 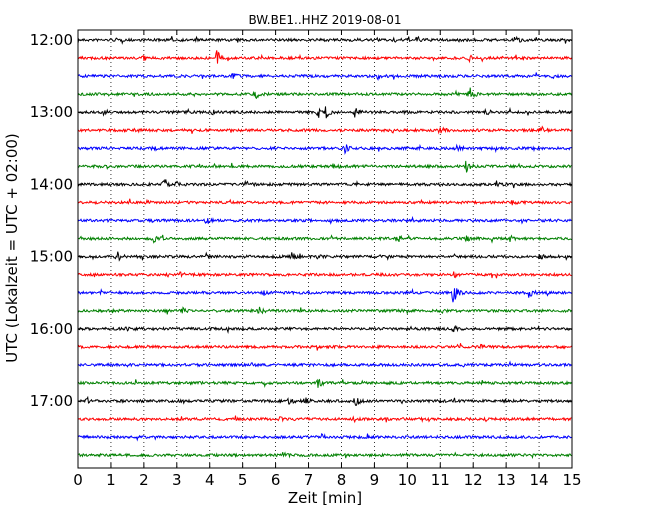 What do you see at coordinates (324, 130) in the screenshot?
I see `trace-13:15` at bounding box center [324, 130].